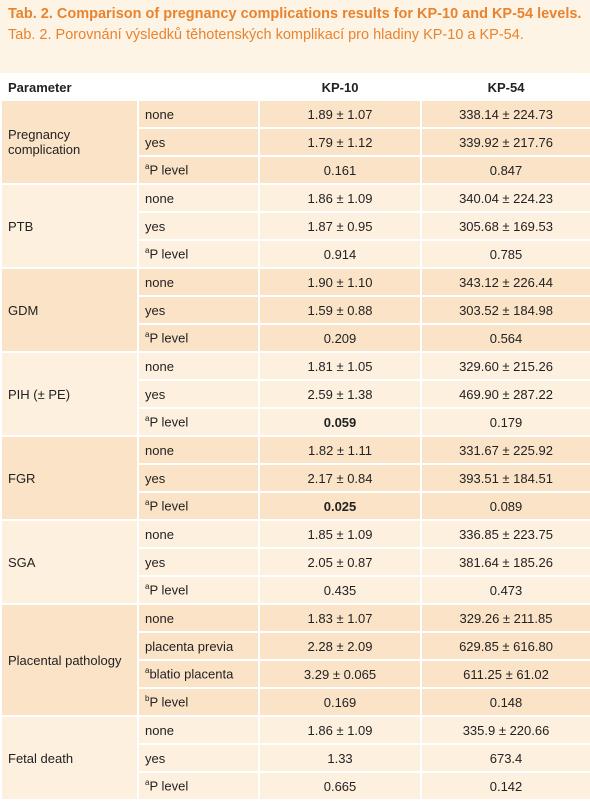  Describe the element at coordinates (340, 87) in the screenshot. I see `column-header: KP-10` at that location.